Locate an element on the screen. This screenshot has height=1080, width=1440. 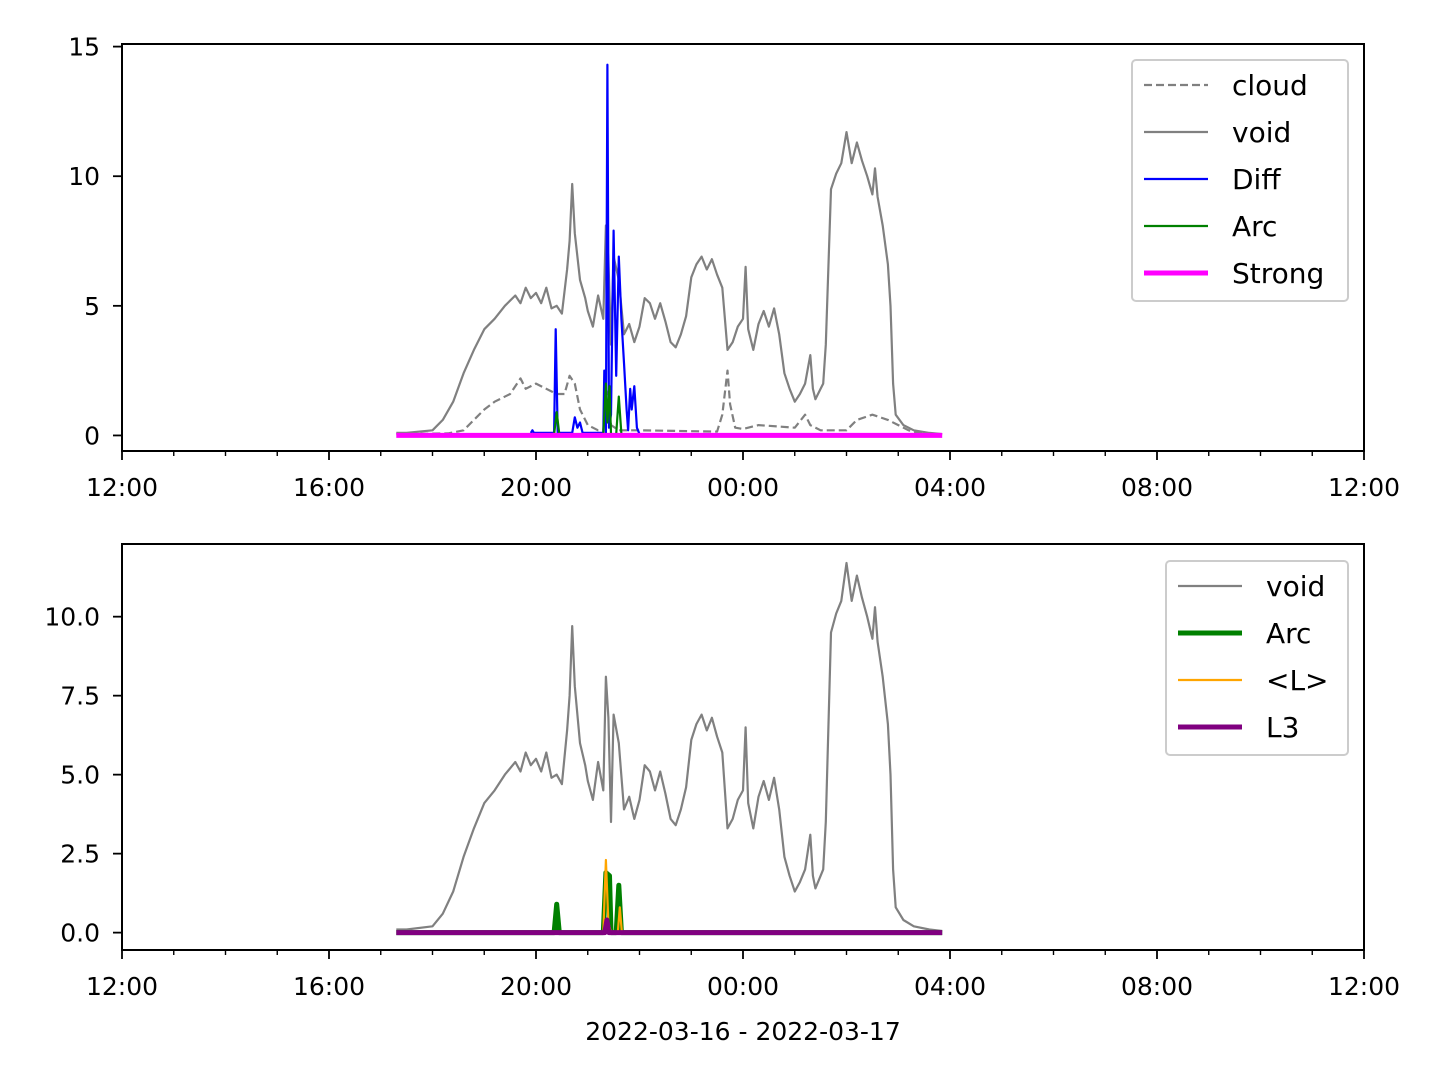
top-x-tick-label: 20:00 is located at coordinates (536, 487).